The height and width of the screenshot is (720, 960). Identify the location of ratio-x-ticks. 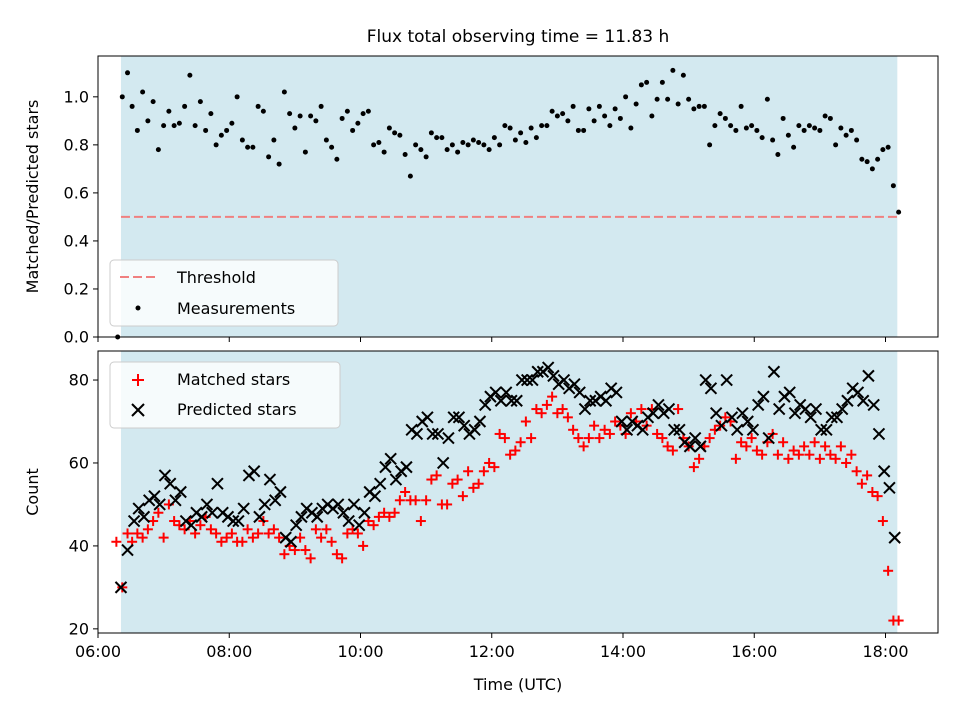
(491, 339).